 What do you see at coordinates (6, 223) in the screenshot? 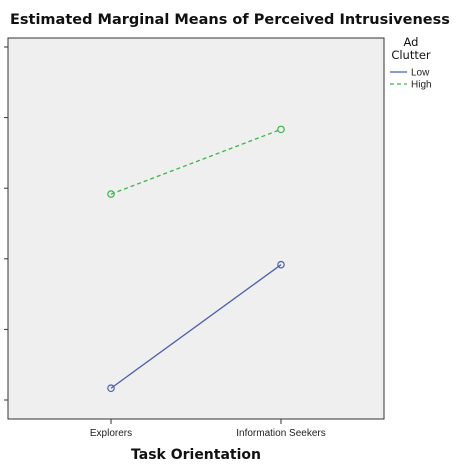
I see `y-axis-ticks` at bounding box center [6, 223].